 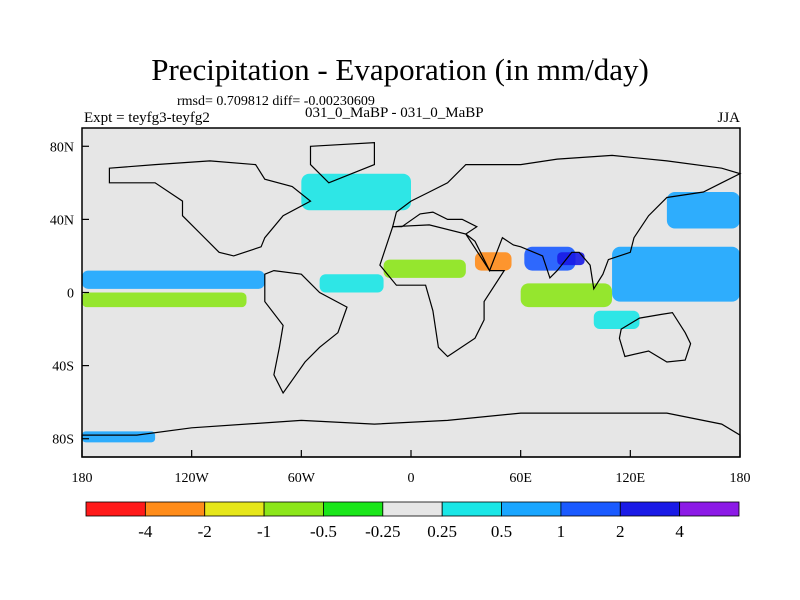 What do you see at coordinates (728, 118) in the screenshot?
I see `season-label: JJA` at bounding box center [728, 118].